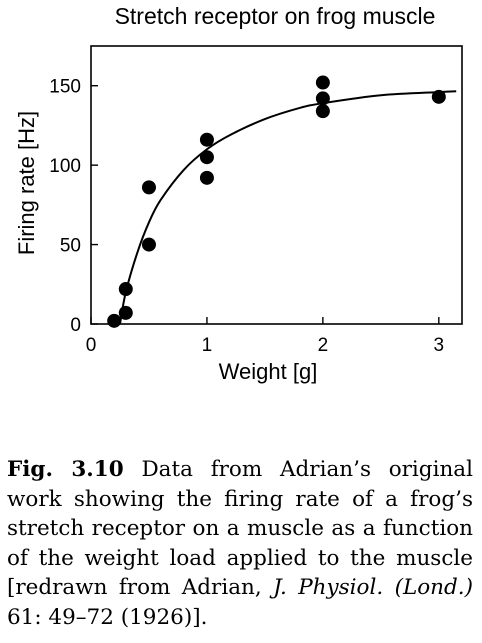  Describe the element at coordinates (75, 325) in the screenshot. I see `y-tick-label: 0` at that location.